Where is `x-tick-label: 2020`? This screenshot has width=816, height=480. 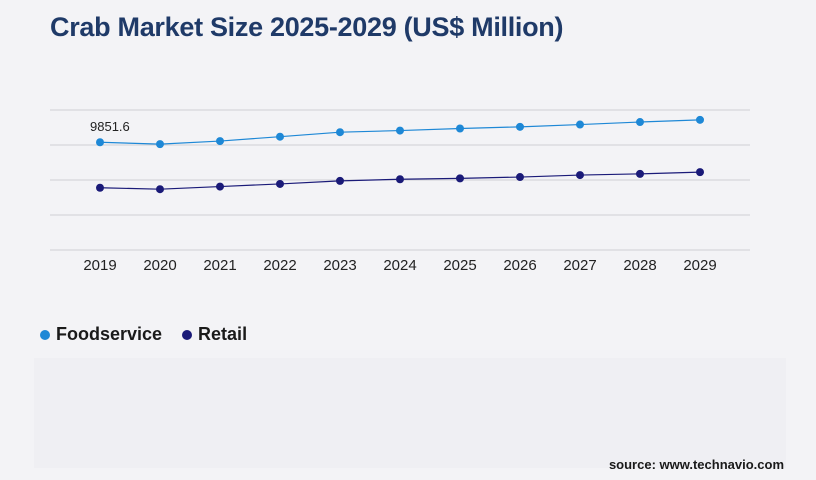 x-tick-label: 2020 is located at coordinates (159, 265).